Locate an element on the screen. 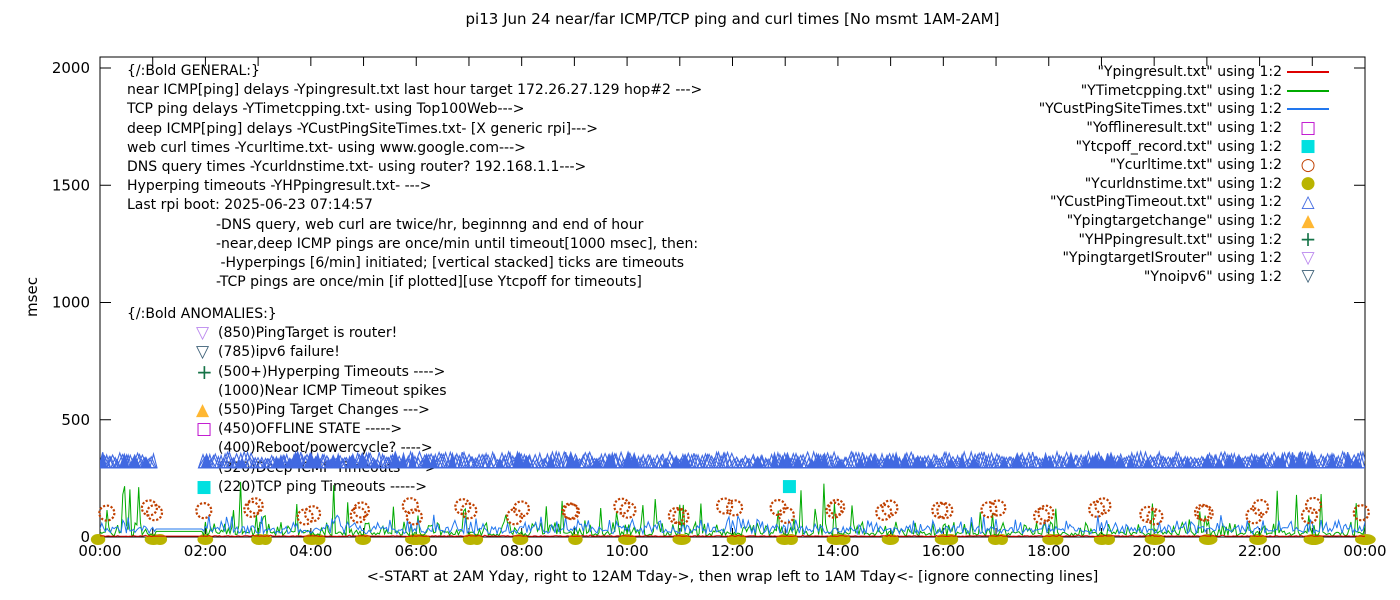  y-tick-label: 0 is located at coordinates (85, 537).